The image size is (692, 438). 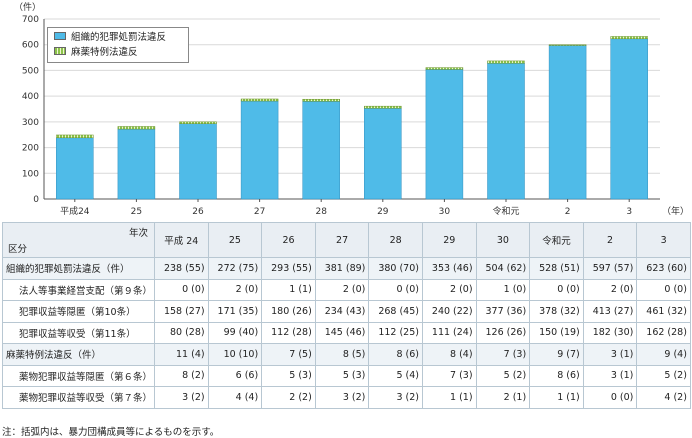 What do you see at coordinates (235, 354) in the screenshot?
I see `table-cell: 10 (10)` at bounding box center [235, 354].